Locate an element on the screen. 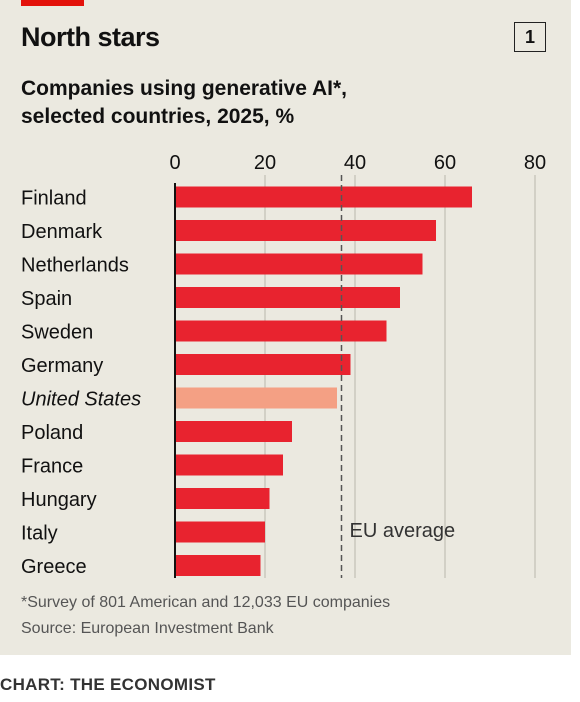  chart-credit: CHART: THE ECONOMIST is located at coordinates (108, 684).